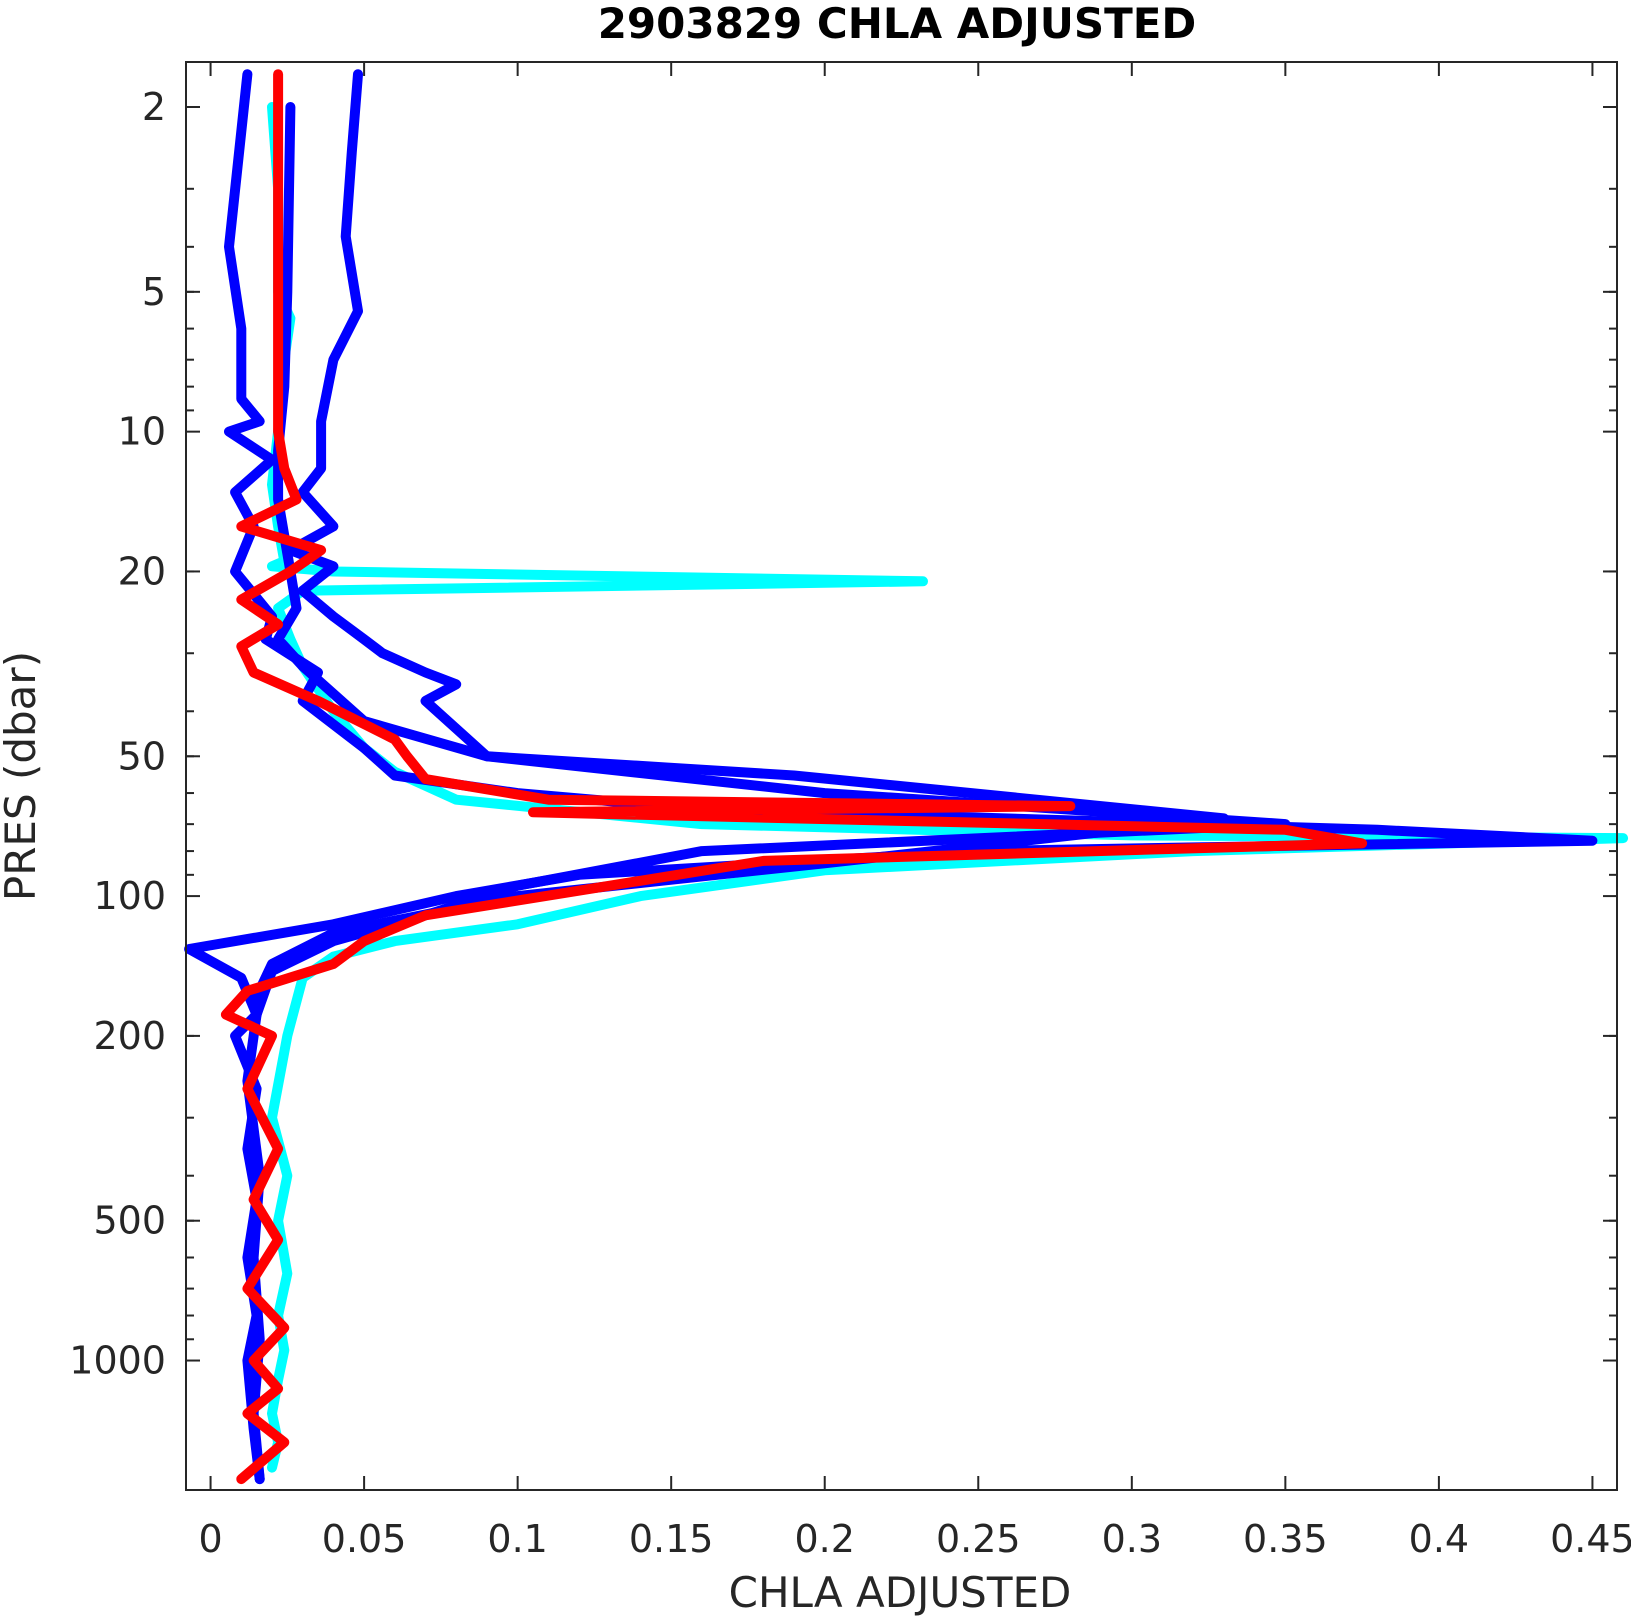 Image resolution: width=1631 pixels, height=1622 pixels. Describe the element at coordinates (154, 107) in the screenshot. I see `y-tick-label: 2` at that location.